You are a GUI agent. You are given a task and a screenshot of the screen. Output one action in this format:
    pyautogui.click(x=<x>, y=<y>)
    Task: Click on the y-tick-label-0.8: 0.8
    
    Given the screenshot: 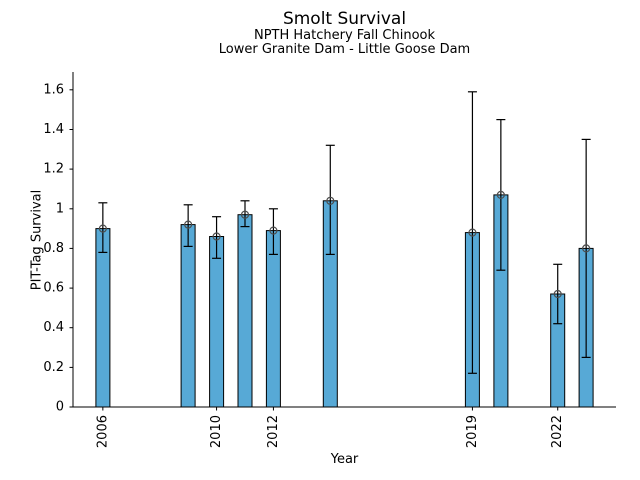 What is the action you would take?
    pyautogui.click(x=53, y=248)
    